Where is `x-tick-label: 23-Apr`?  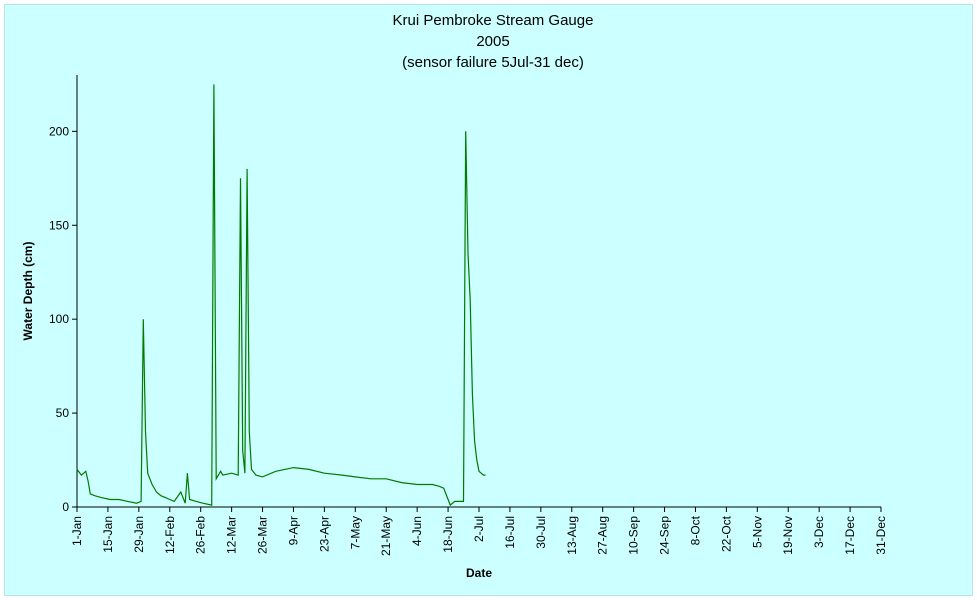 x-tick-label: 23-Apr is located at coordinates (324, 534).